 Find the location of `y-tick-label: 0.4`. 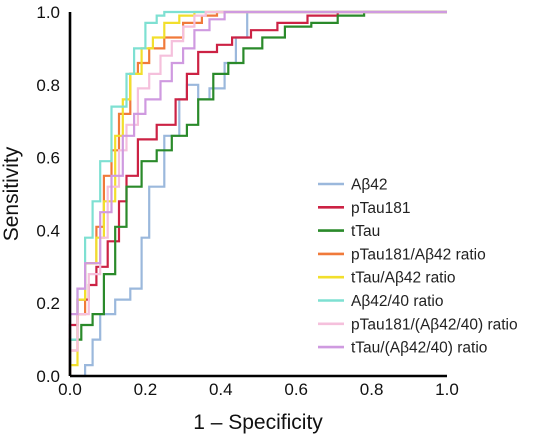

y-tick-label: 0.4 is located at coordinates (48, 230).